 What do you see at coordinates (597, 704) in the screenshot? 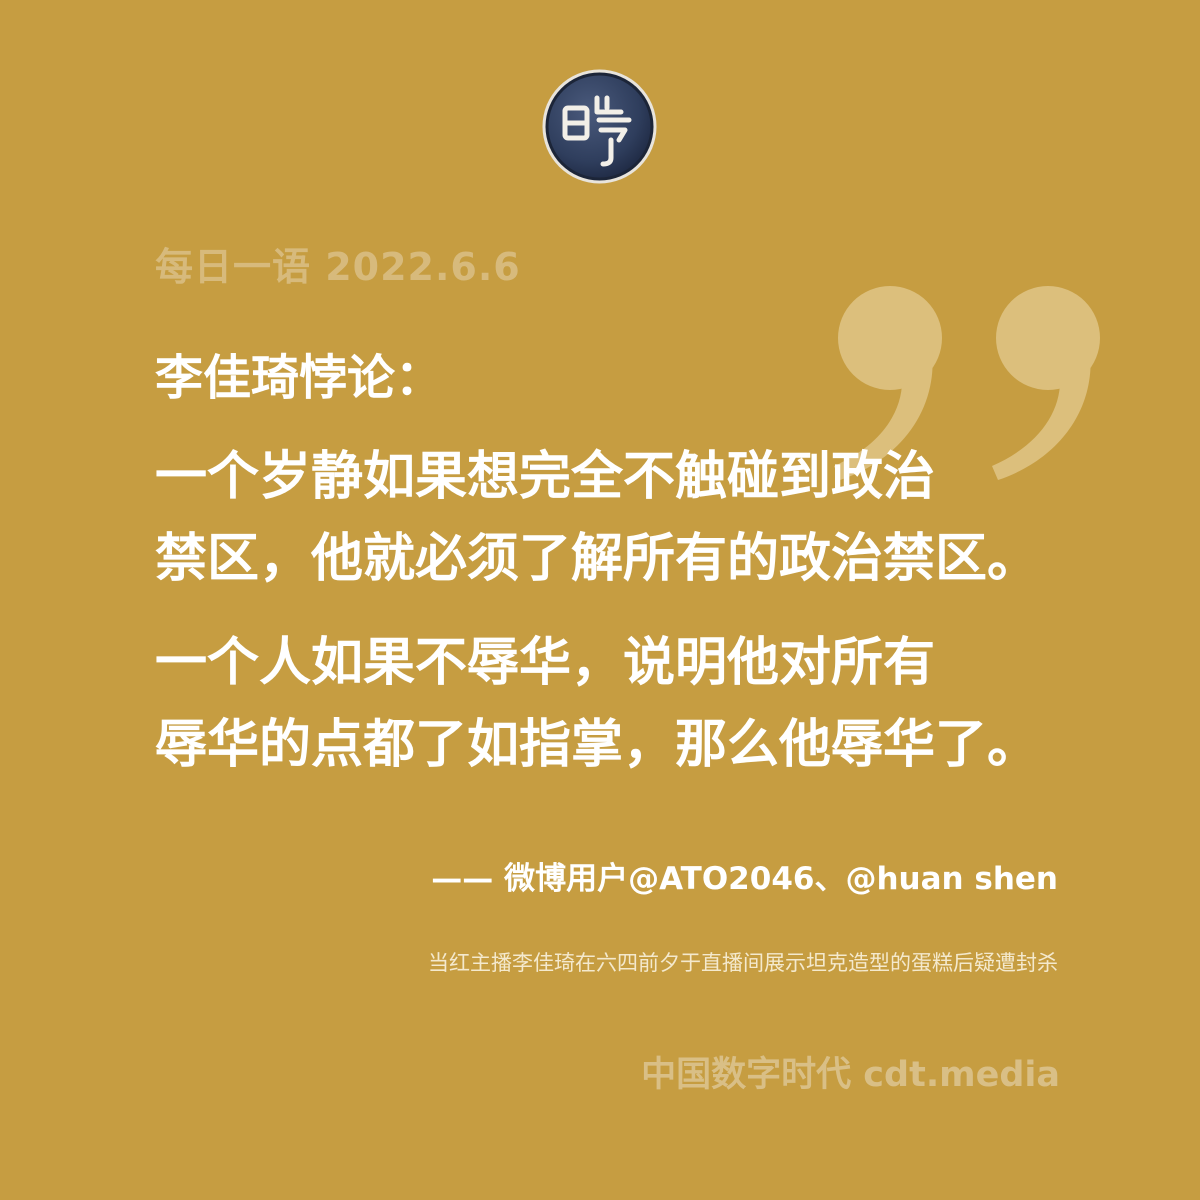
I see `quote-paragraph-2: 一个人如果不辱华，说明他对所有 辱华的点都了如指掌，那么他辱华了。` at bounding box center [597, 704].